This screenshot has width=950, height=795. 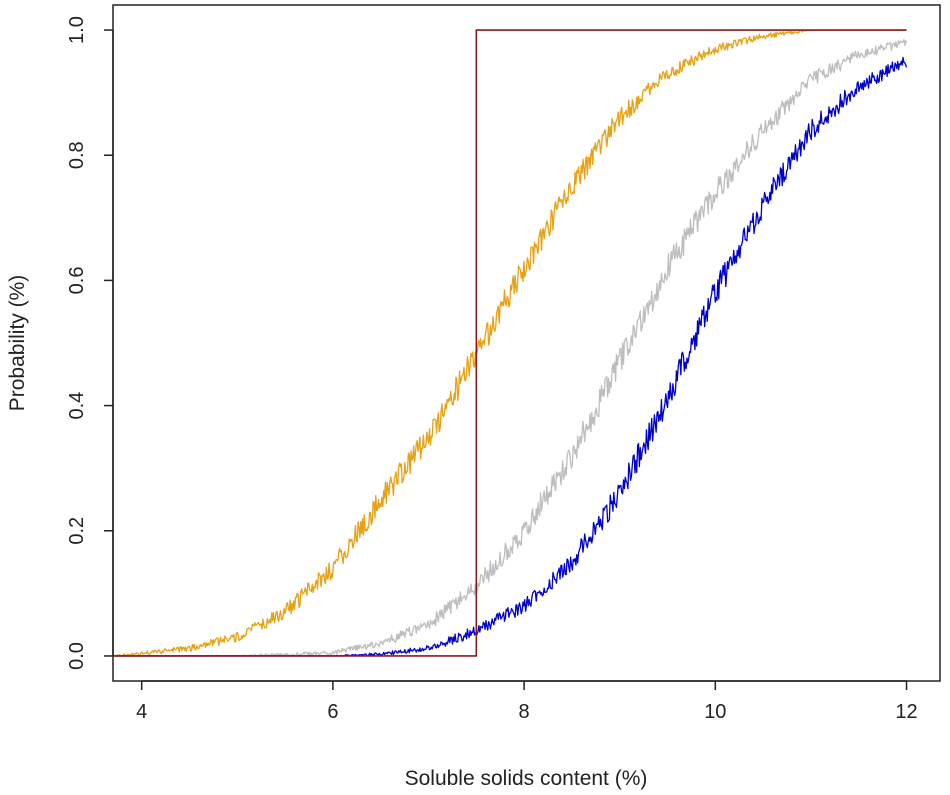 What do you see at coordinates (77, 406) in the screenshot?
I see `y-tick-label: 0.4` at bounding box center [77, 406].